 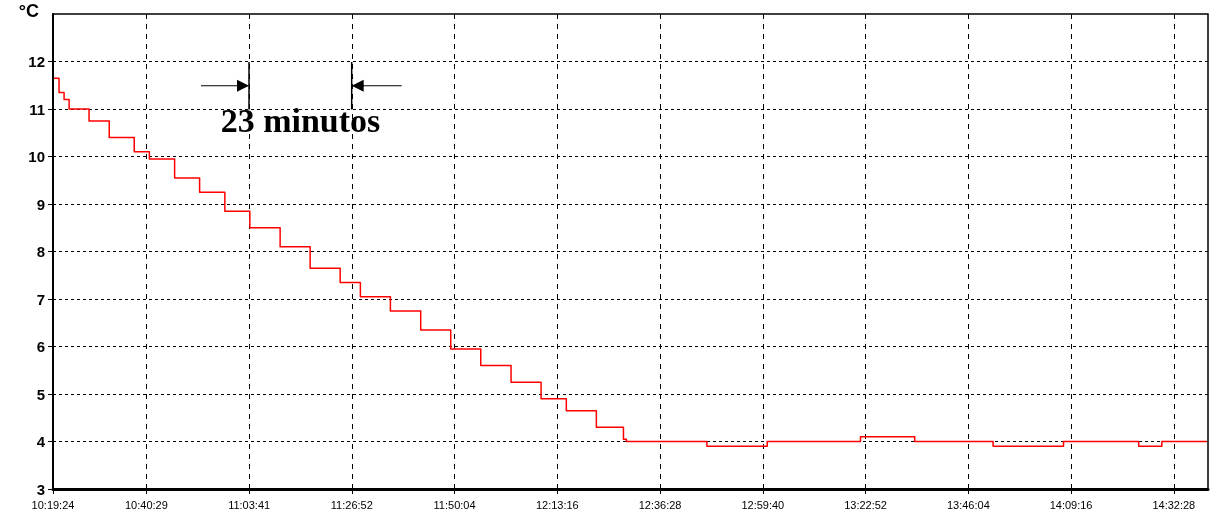 I want to click on y-axis-title: °C, so click(x=28, y=11).